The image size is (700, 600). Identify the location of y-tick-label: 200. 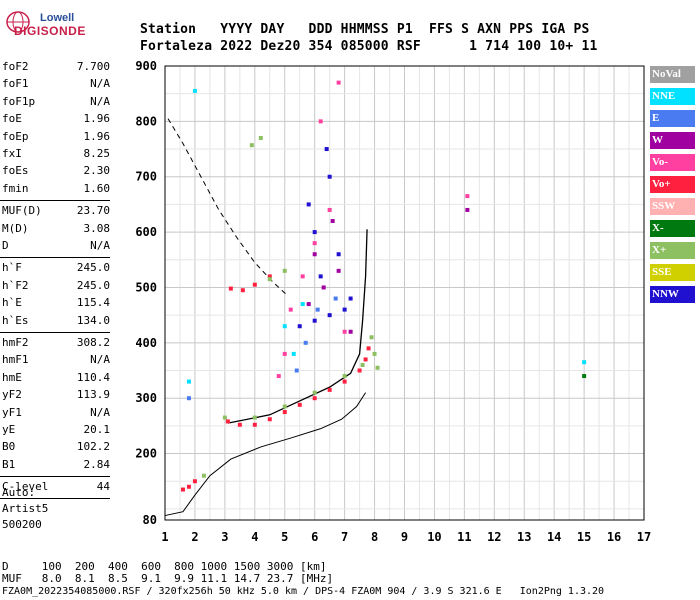
(146, 454).